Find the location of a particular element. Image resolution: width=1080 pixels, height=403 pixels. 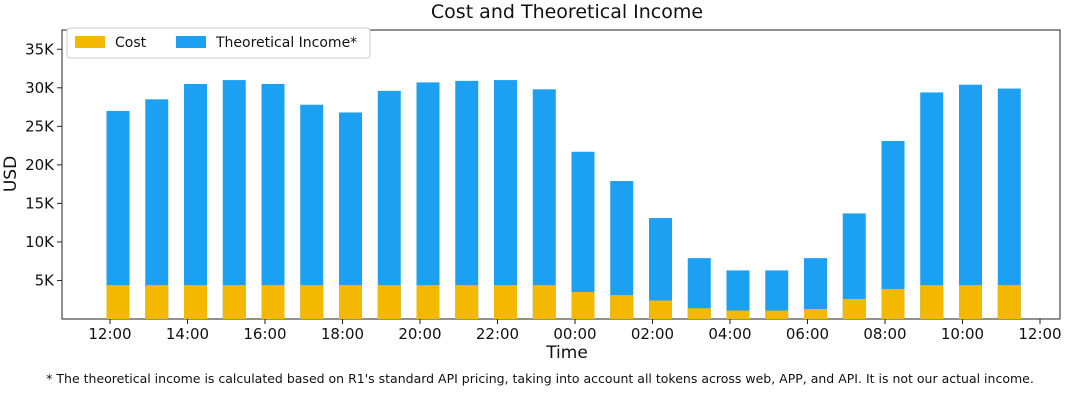

legend-box is located at coordinates (218, 43).